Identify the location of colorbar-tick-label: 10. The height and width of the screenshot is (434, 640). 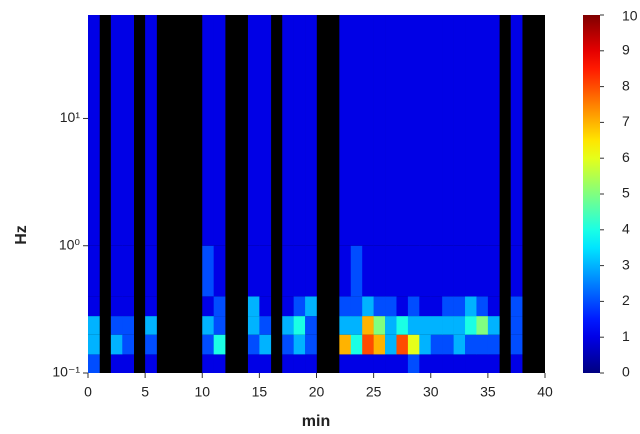
(630, 16).